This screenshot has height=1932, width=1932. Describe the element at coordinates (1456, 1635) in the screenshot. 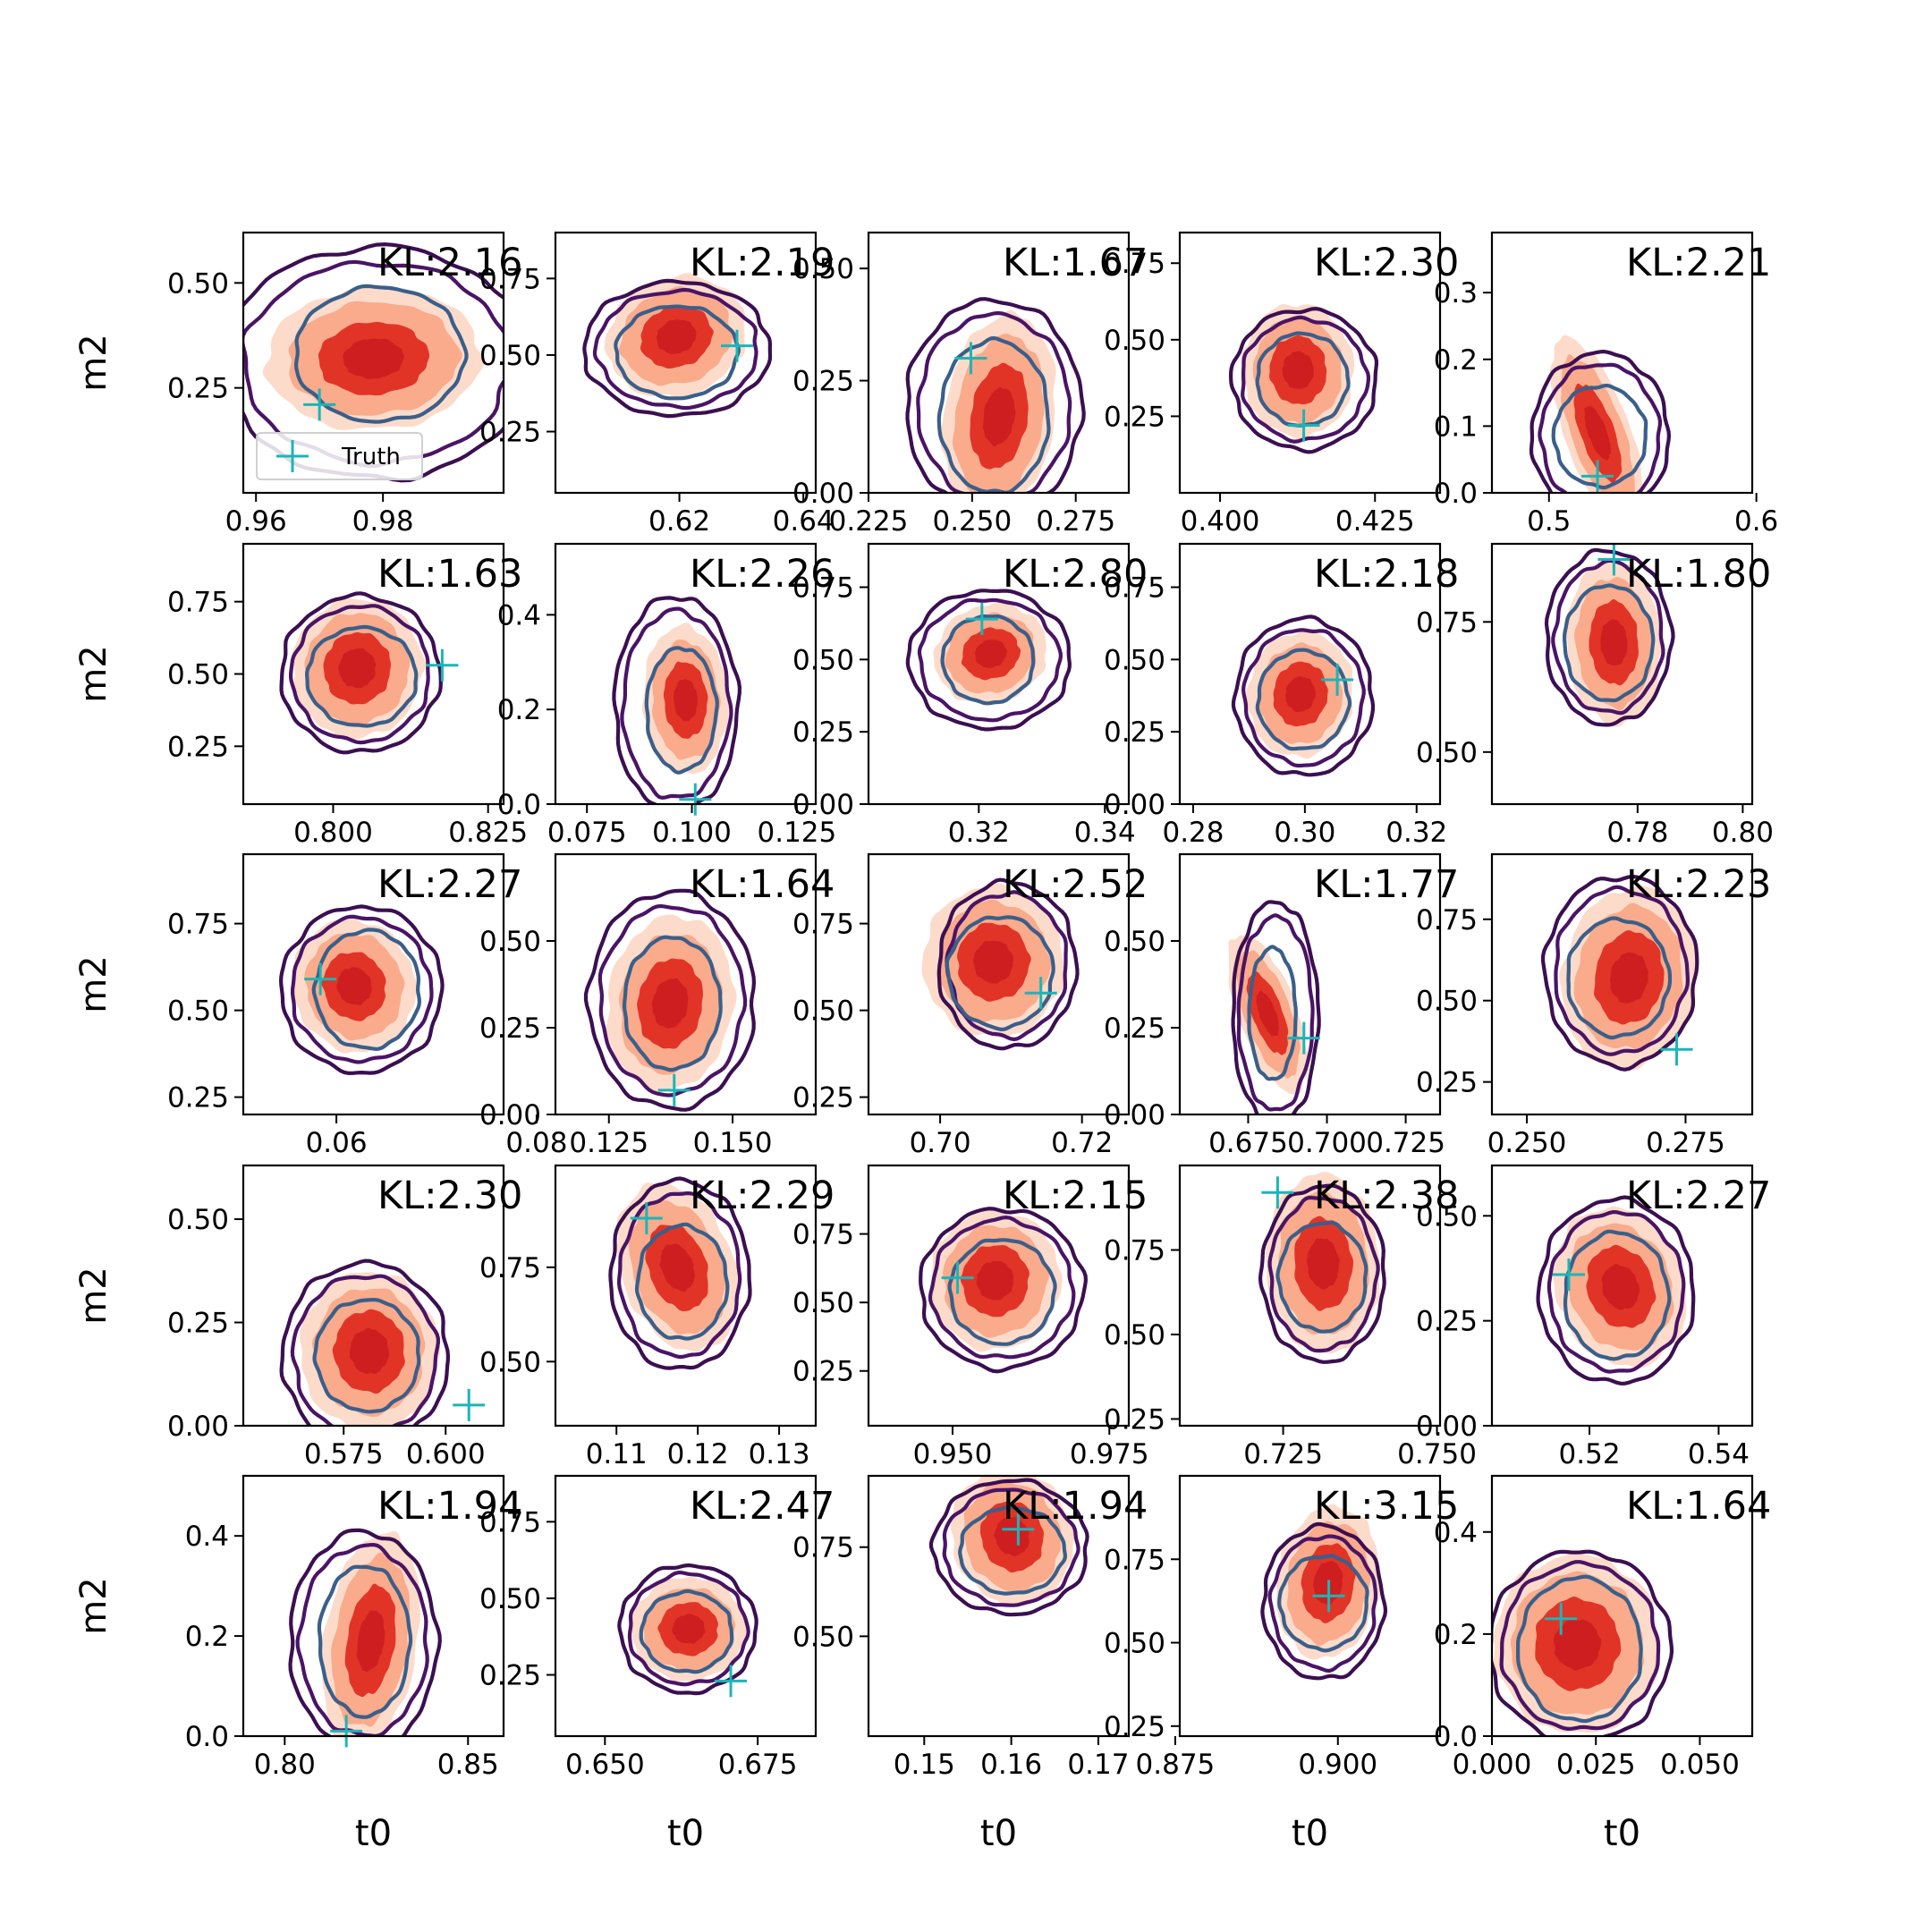

I see `y-tick-label: 0.2` at that location.